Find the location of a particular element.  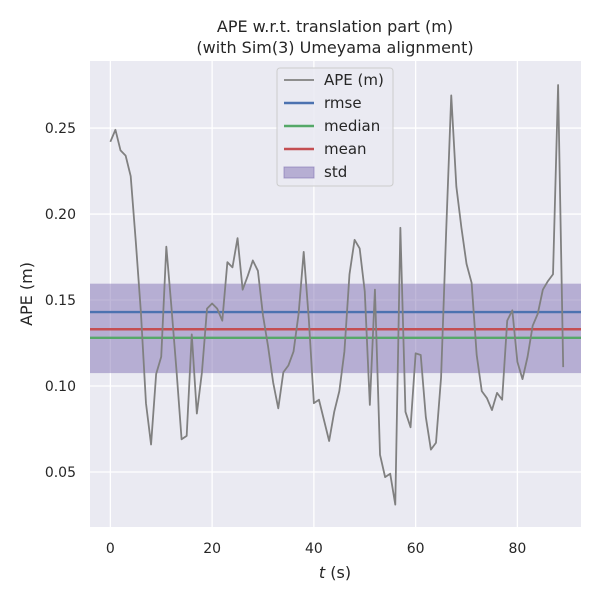

y-tick-label: 0.15 is located at coordinates (60, 301).